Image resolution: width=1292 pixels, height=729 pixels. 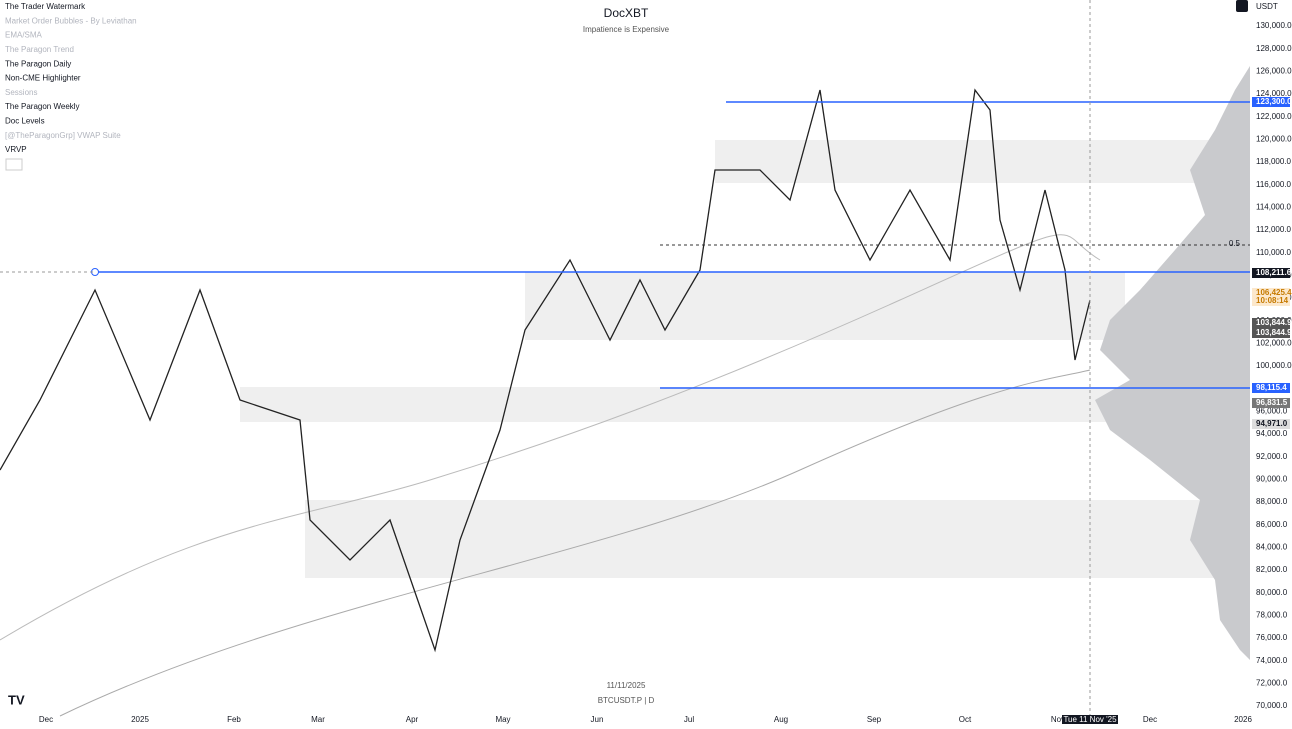 I want to click on indicator-name: Non-CME Highlighter, so click(x=43, y=78).